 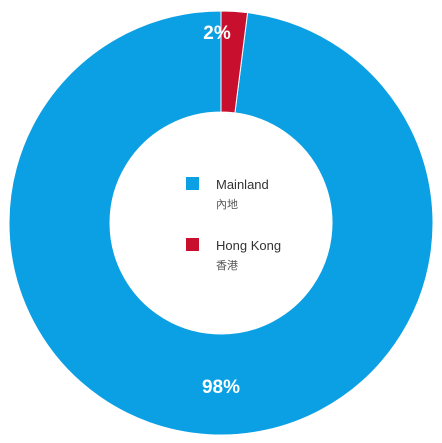 What do you see at coordinates (248, 245) in the screenshot?
I see `legend-label-hong-kong: Hong Kong` at bounding box center [248, 245].